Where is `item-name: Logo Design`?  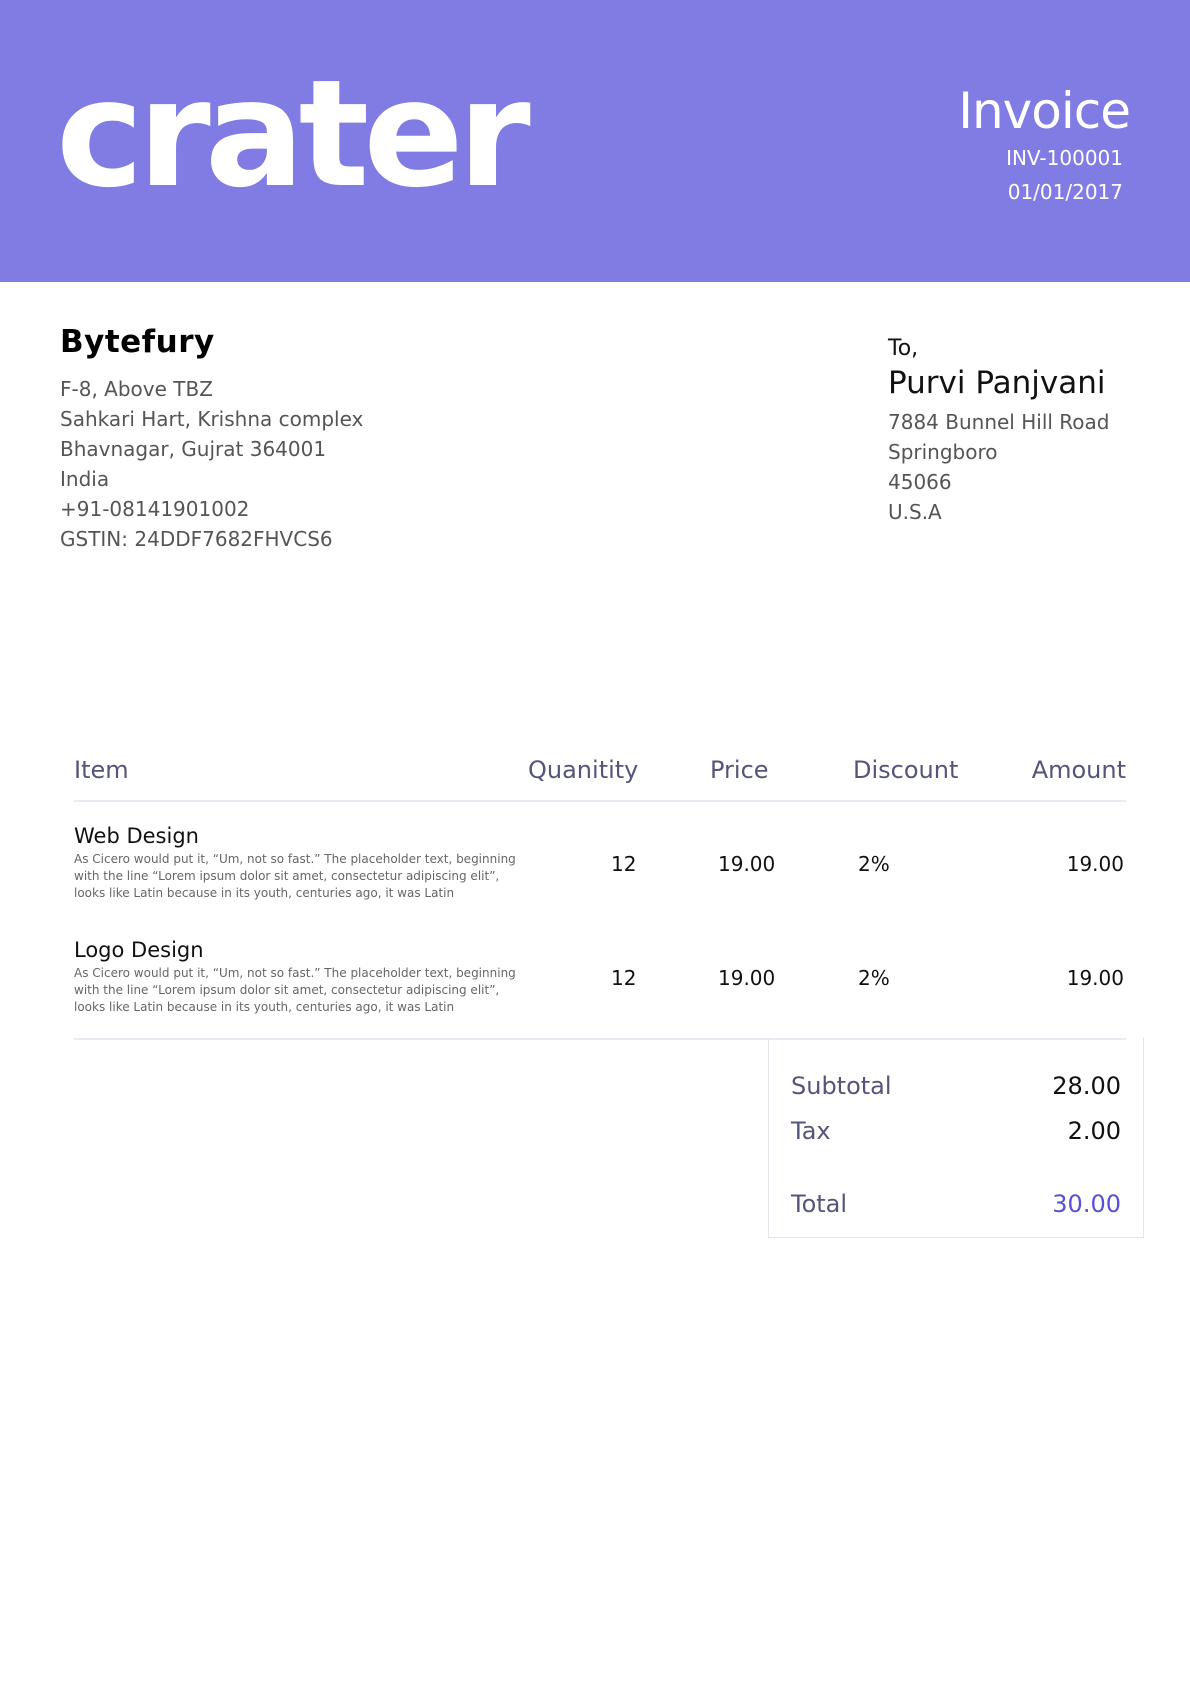
item-name: Logo Design is located at coordinates (139, 950).